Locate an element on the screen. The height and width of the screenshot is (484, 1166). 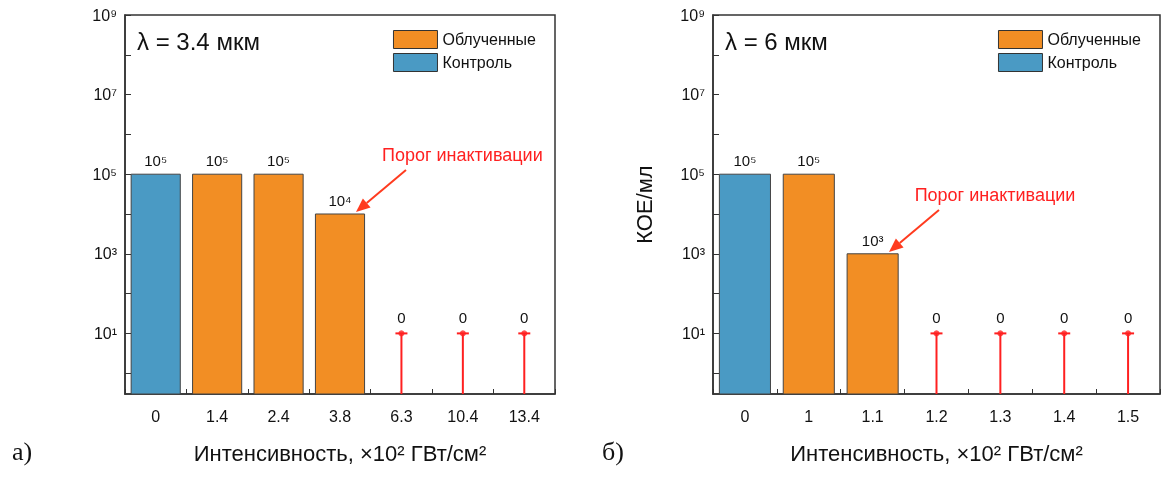
data-label: 10³ is located at coordinates (872, 240).